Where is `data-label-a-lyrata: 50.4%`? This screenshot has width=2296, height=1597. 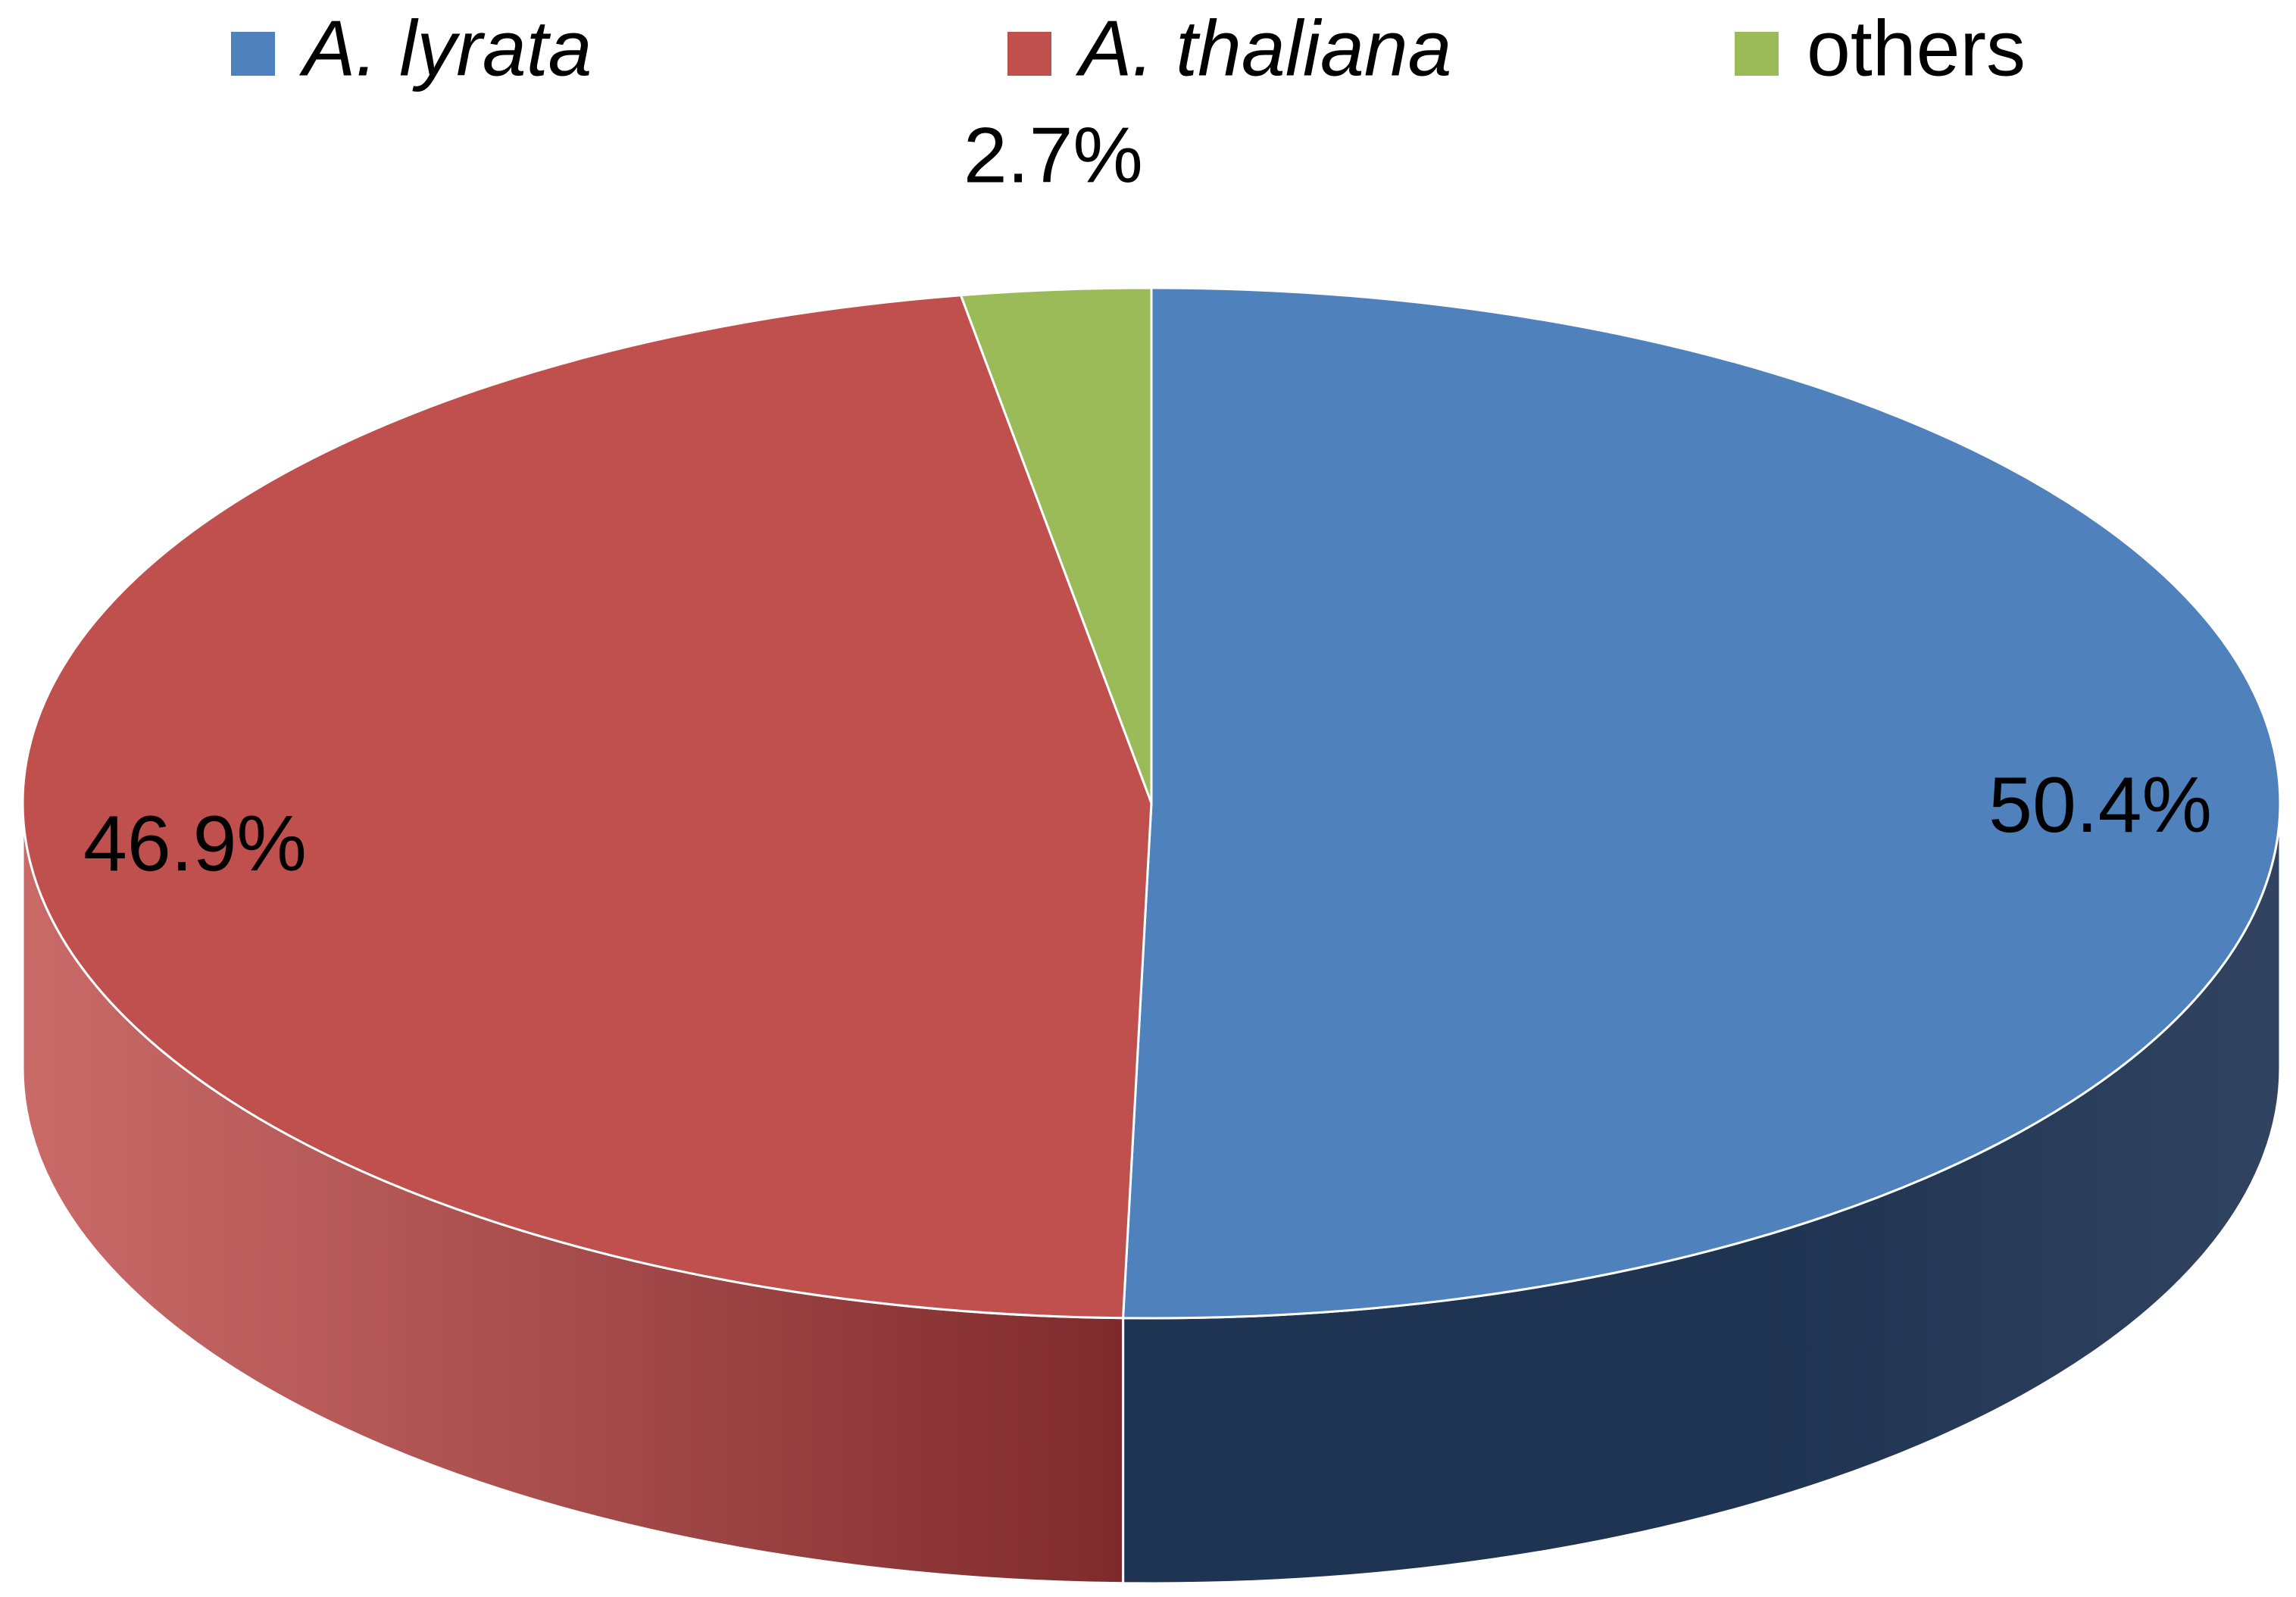
data-label-a-lyrata: 50.4% is located at coordinates (2100, 805).